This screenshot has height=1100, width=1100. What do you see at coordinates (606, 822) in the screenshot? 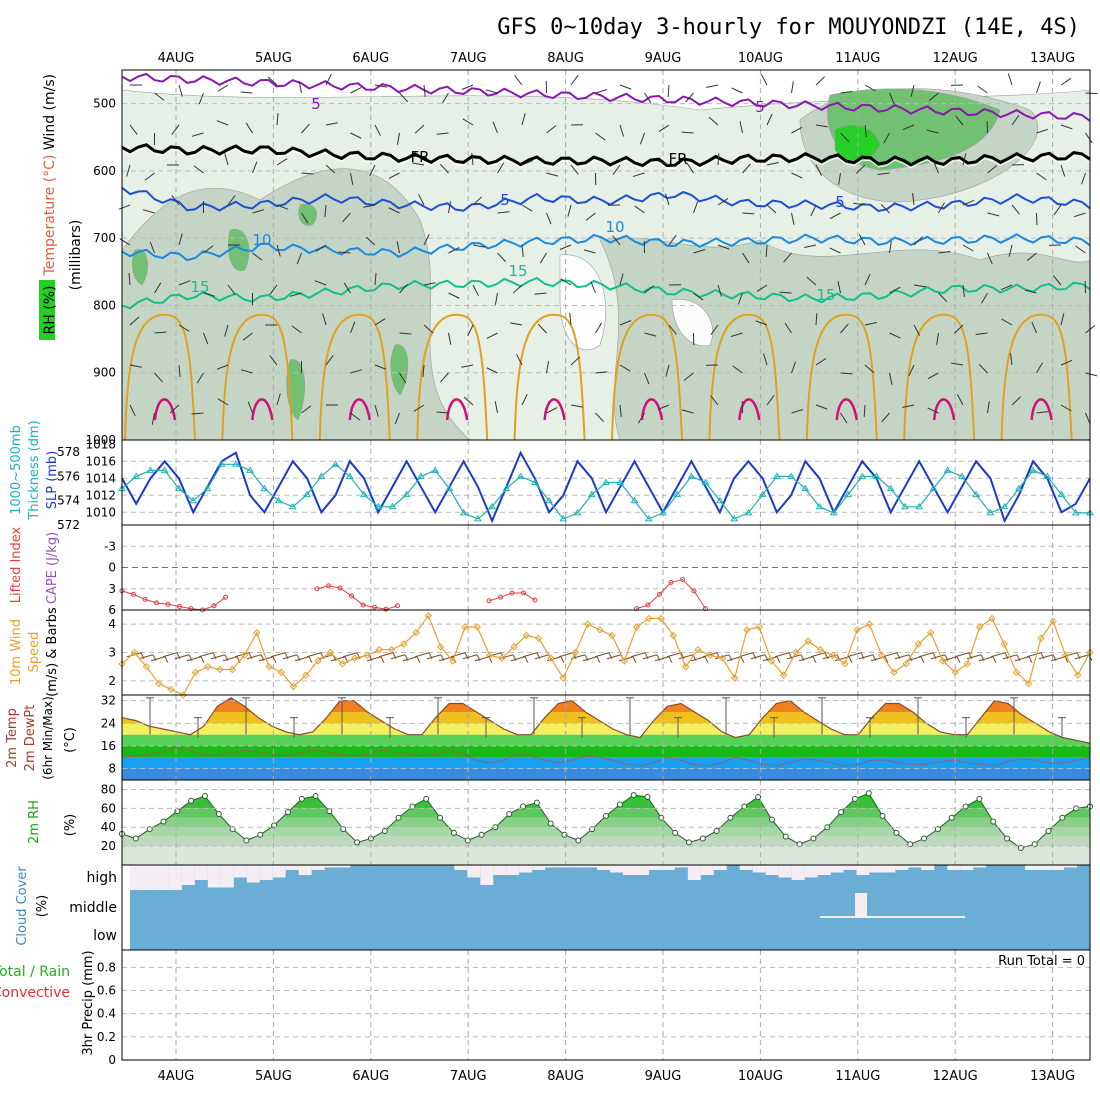
I see `rh-band` at bounding box center [606, 822].